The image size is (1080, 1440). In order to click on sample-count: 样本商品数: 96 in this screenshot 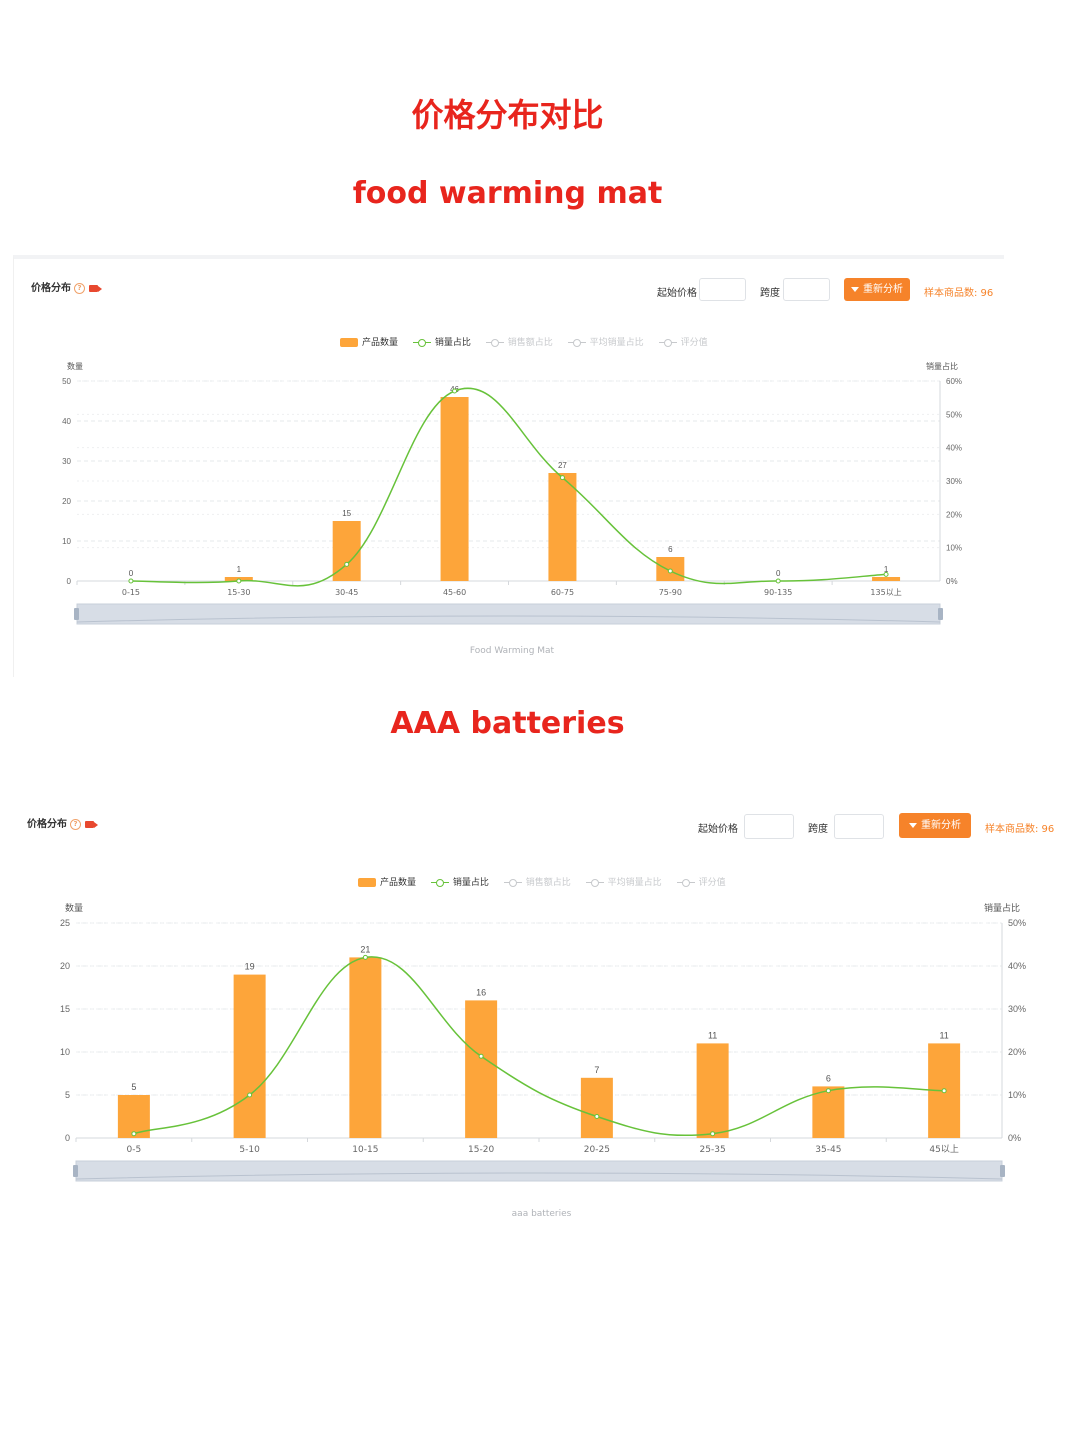, I will do `click(1020, 829)`.